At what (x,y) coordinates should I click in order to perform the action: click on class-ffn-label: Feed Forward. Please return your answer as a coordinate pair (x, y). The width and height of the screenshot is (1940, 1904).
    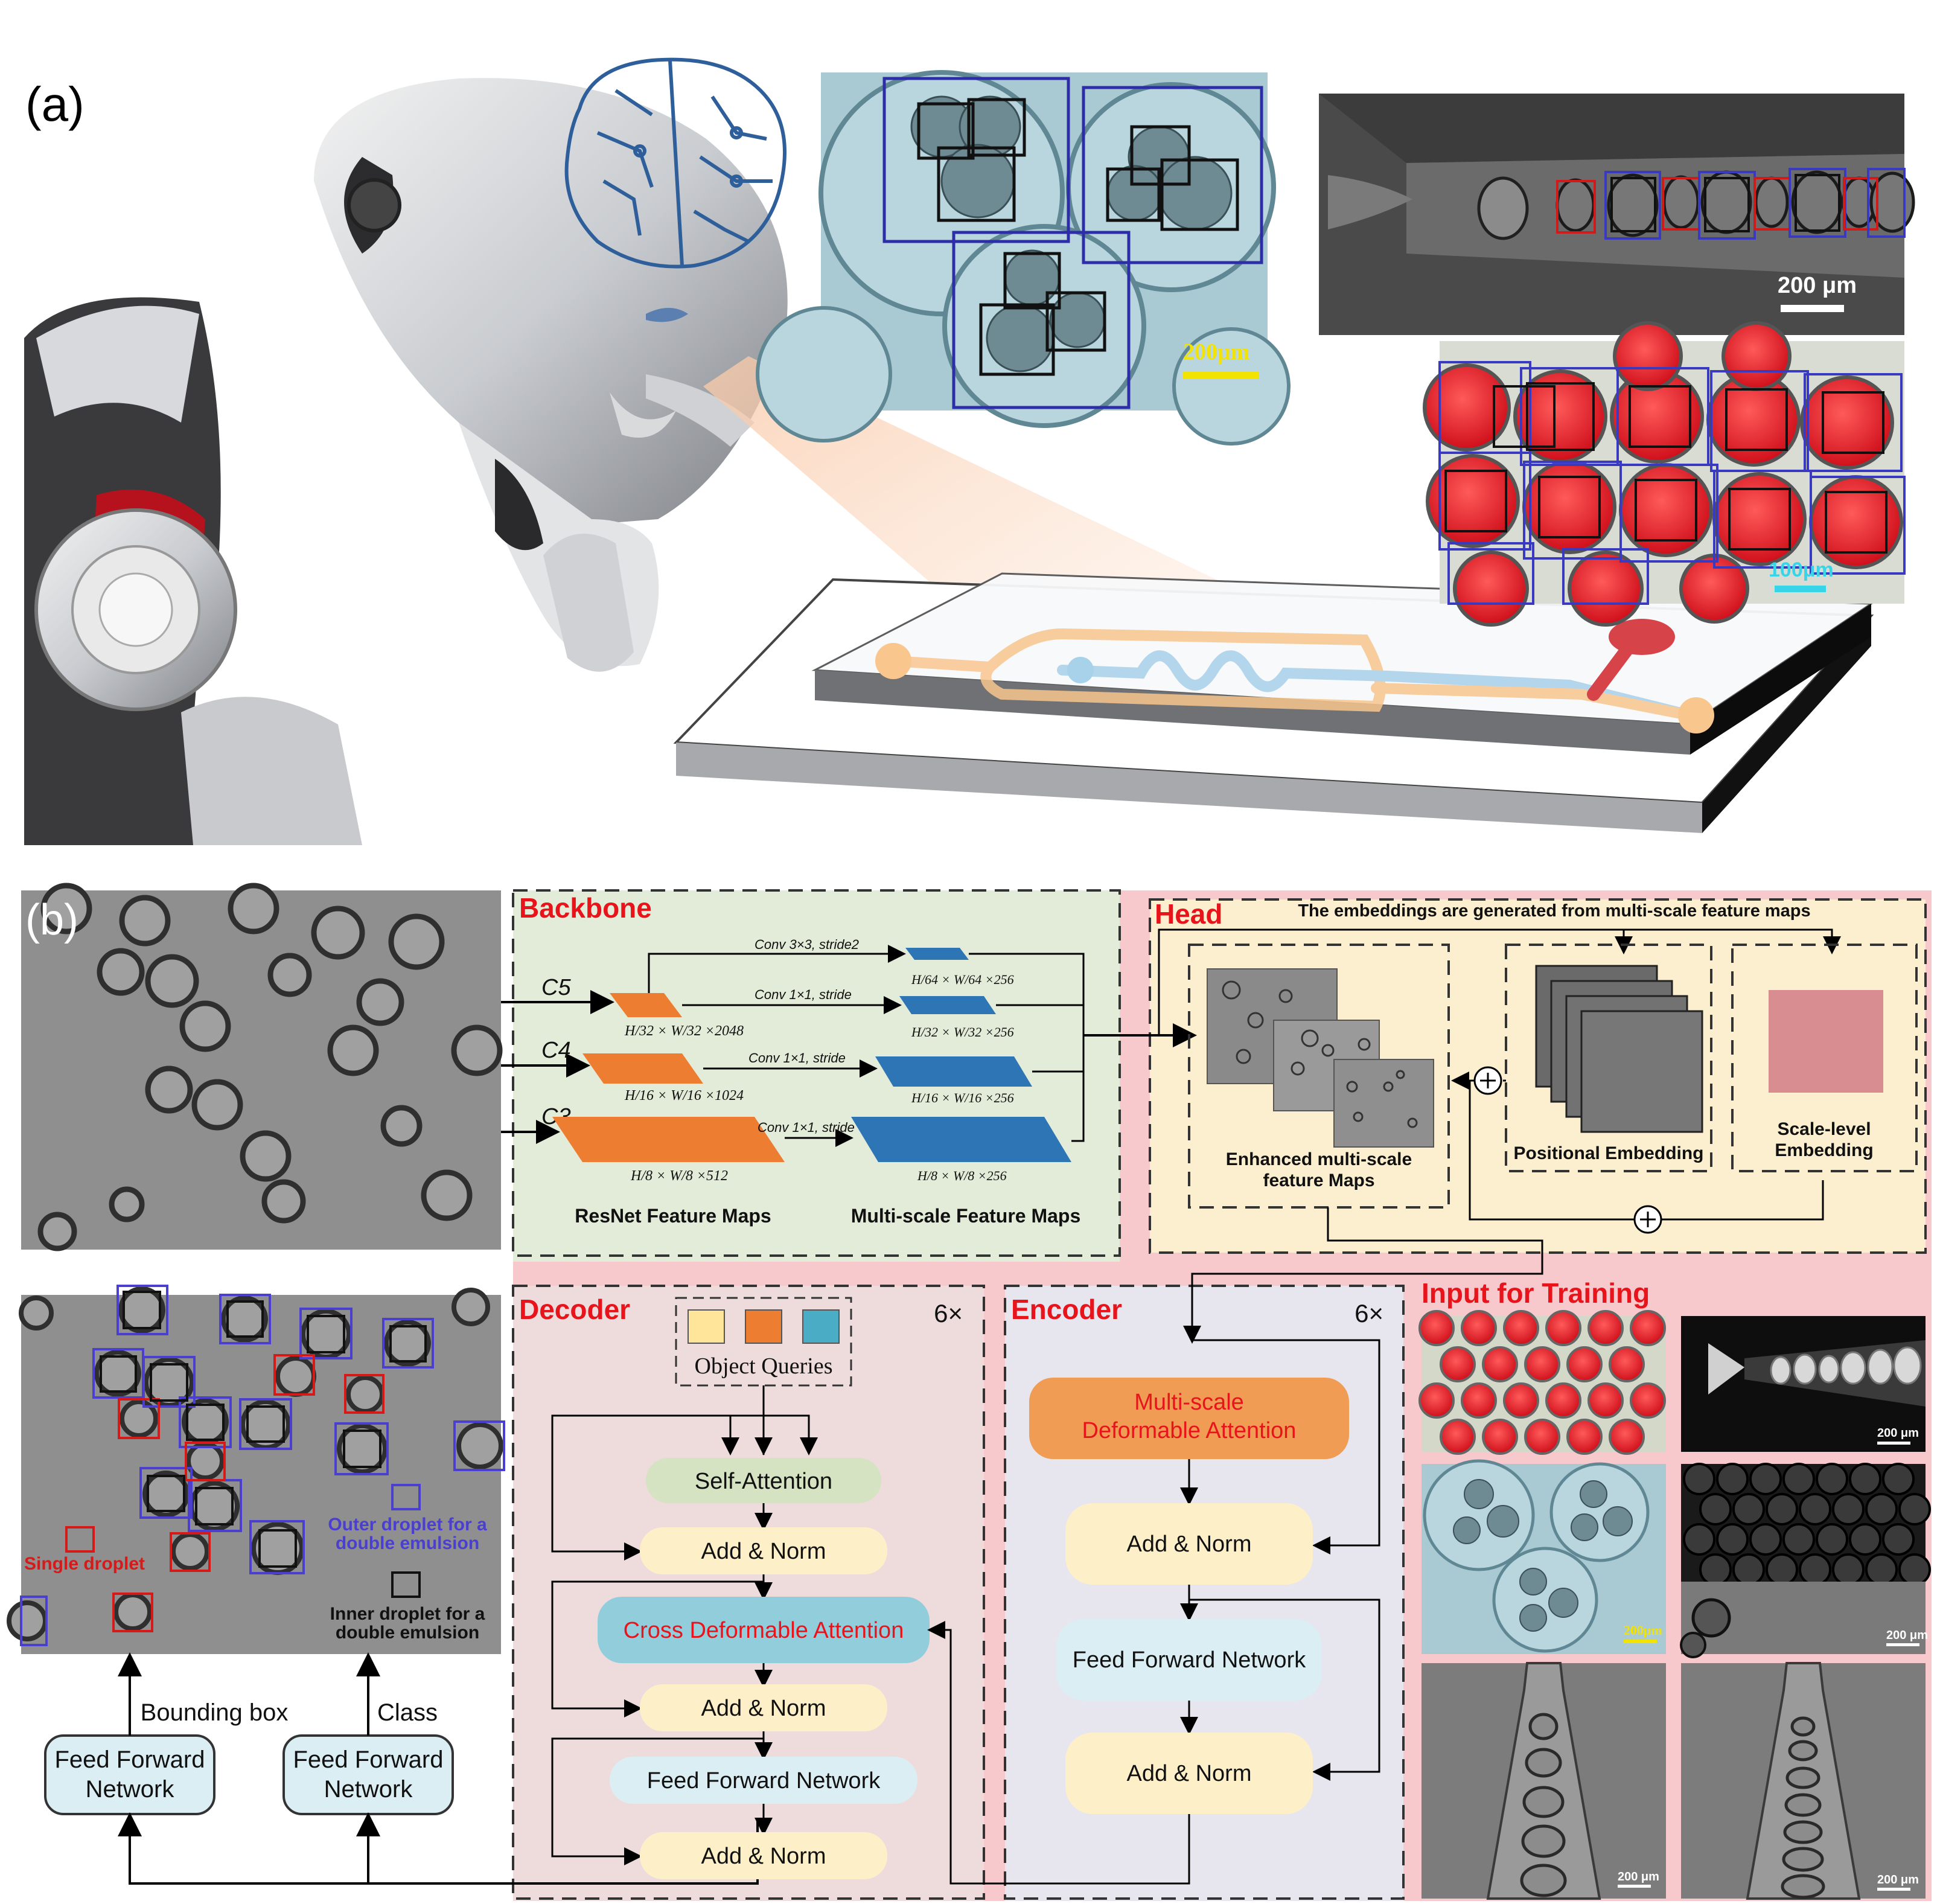
    Looking at the image, I should click on (368, 1760).